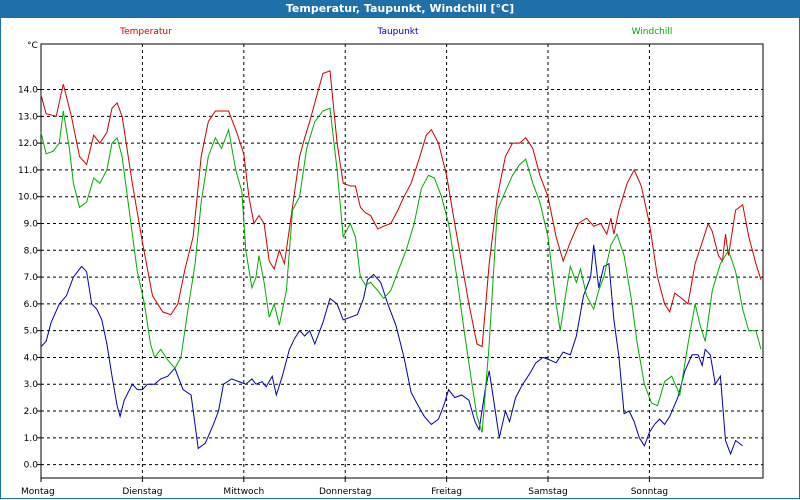  What do you see at coordinates (28, 91) in the screenshot?
I see `y-tick-label: 14.0` at bounding box center [28, 91].